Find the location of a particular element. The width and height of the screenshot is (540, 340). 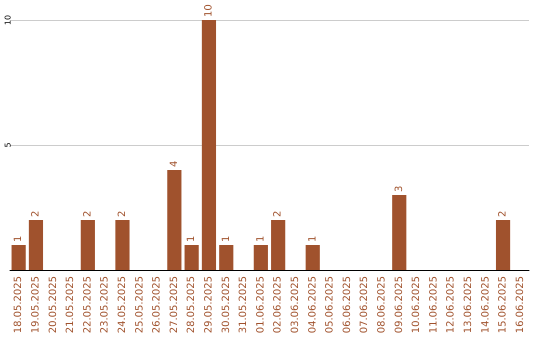

x-tick-label: 30.05.2025 is located at coordinates (226, 305).